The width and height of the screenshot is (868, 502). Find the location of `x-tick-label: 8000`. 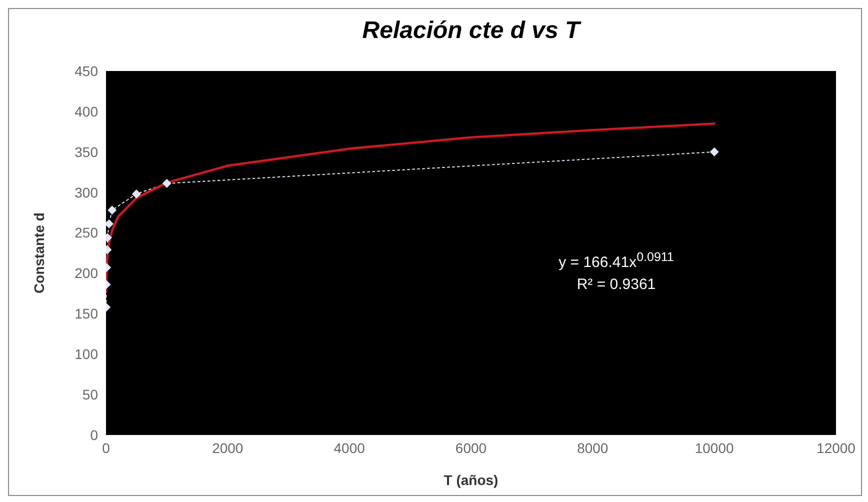

x-tick-label: 8000 is located at coordinates (592, 448).